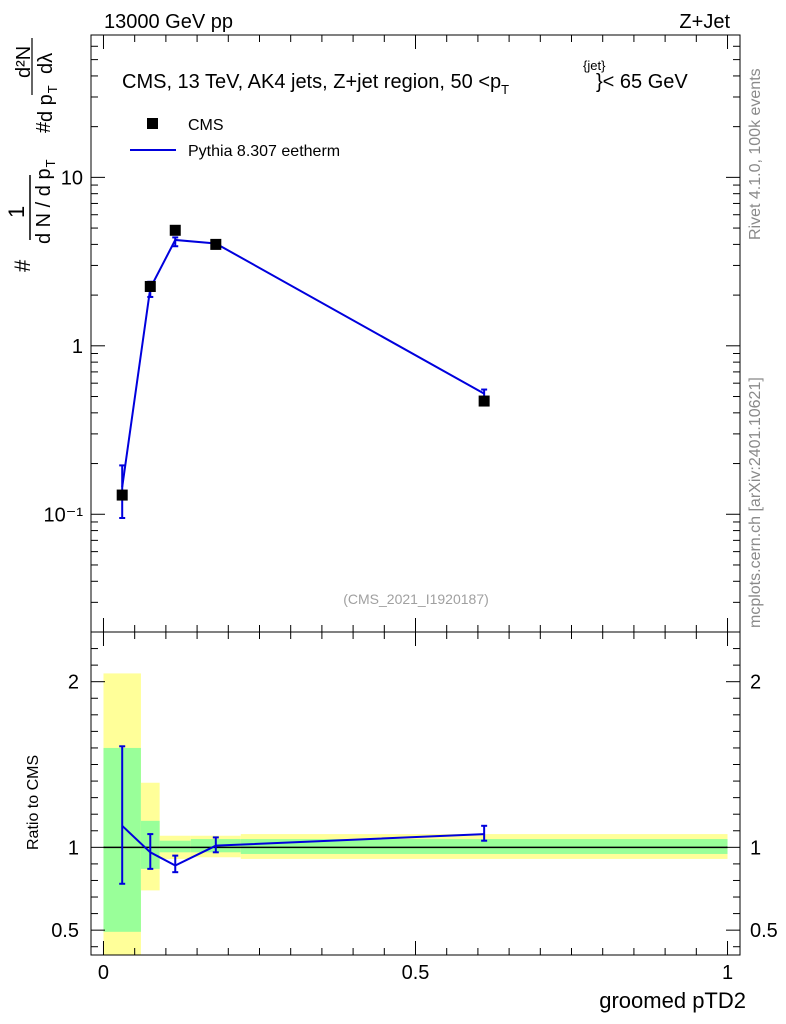 The width and height of the screenshot is (786, 1024). Describe the element at coordinates (755, 683) in the screenshot. I see `ratio-y-tick-label-right: 2` at that location.